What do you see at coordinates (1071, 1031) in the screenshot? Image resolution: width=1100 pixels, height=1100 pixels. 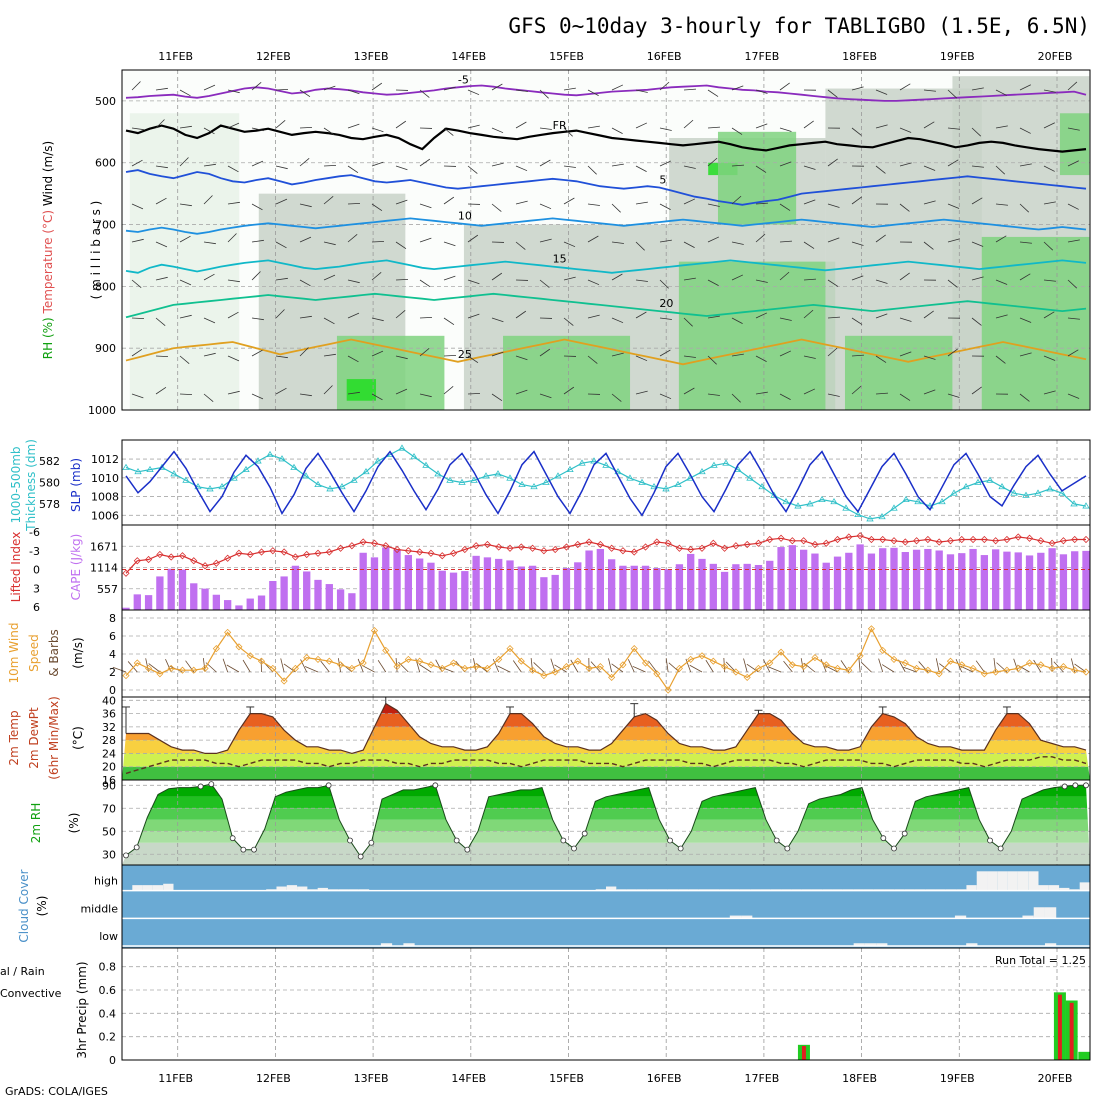 I see `precip-conv-bar` at bounding box center [1071, 1031].